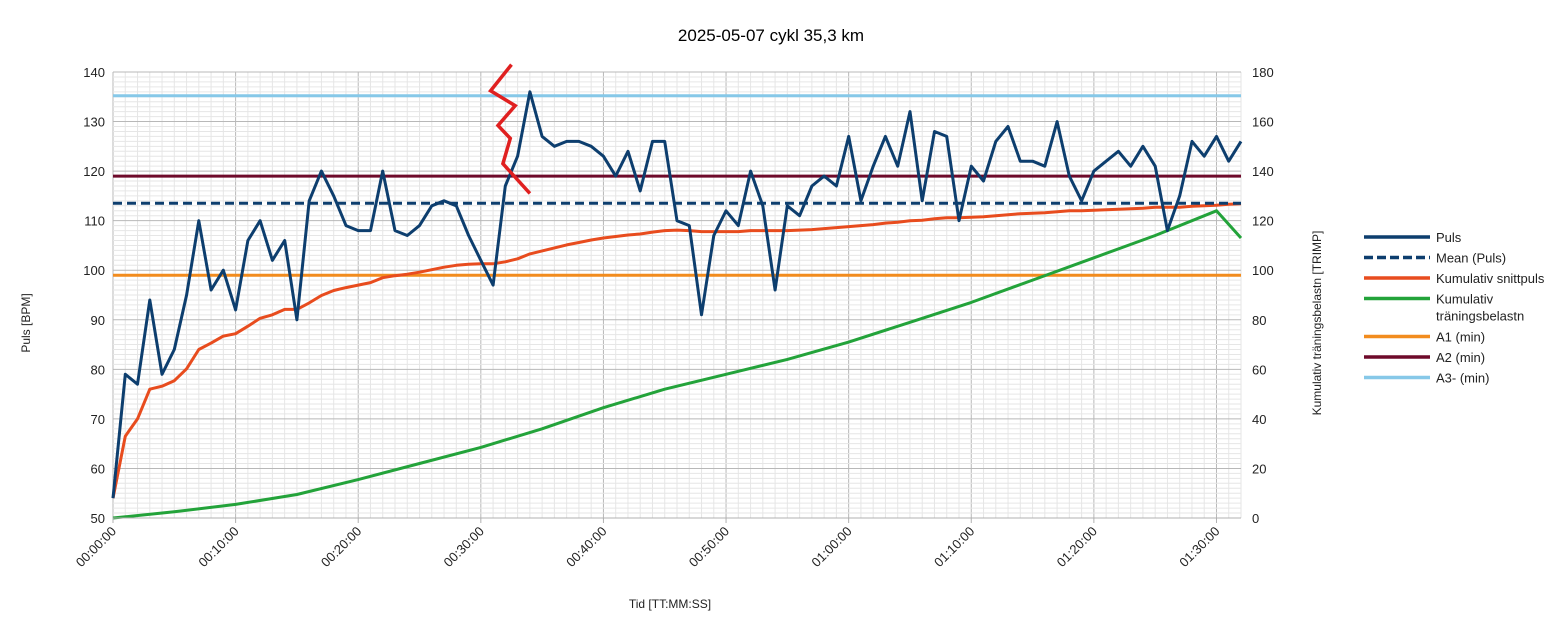 Image resolution: width=1545 pixels, height=635 pixels. What do you see at coordinates (98, 369) in the screenshot?
I see `y-tick-label: 80` at bounding box center [98, 369].